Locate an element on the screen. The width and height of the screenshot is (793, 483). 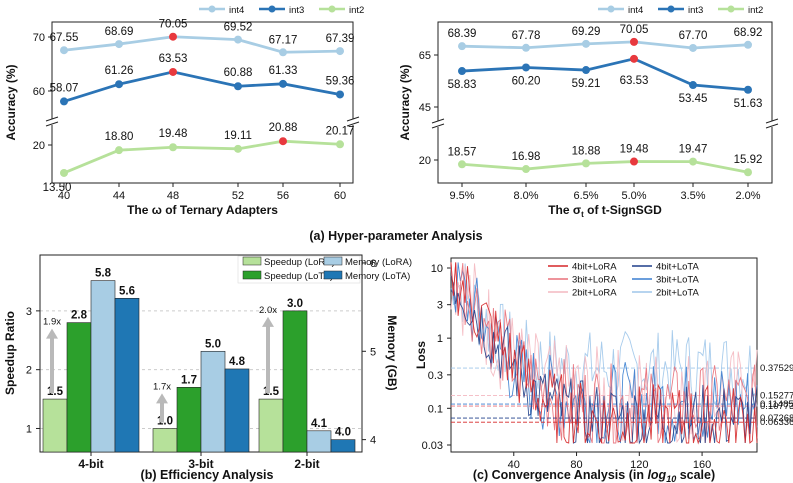
caption-c-log: log is located at coordinates (656, 475).